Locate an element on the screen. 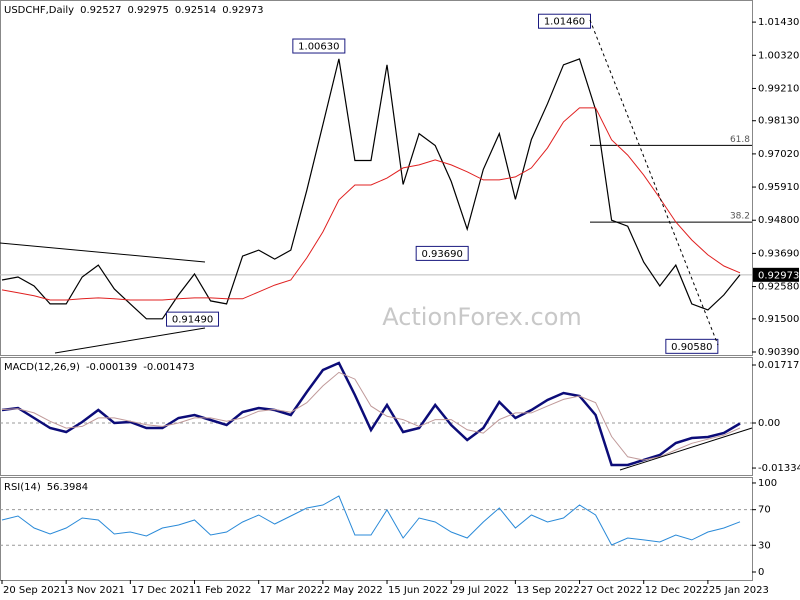 Image resolution: width=800 pixels, height=600 pixels. panel-header: RSI(14) 56.3984 is located at coordinates (46, 487).